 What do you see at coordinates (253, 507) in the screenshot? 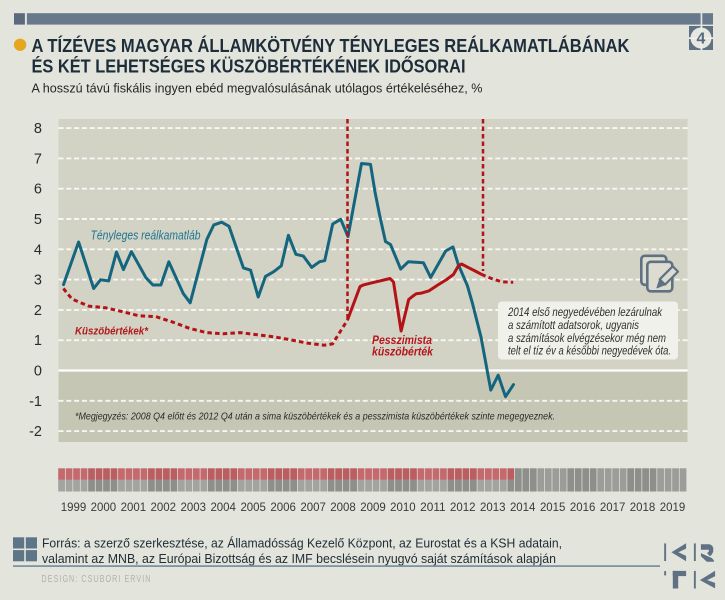
I see `svg-text: 2005` at bounding box center [253, 507].